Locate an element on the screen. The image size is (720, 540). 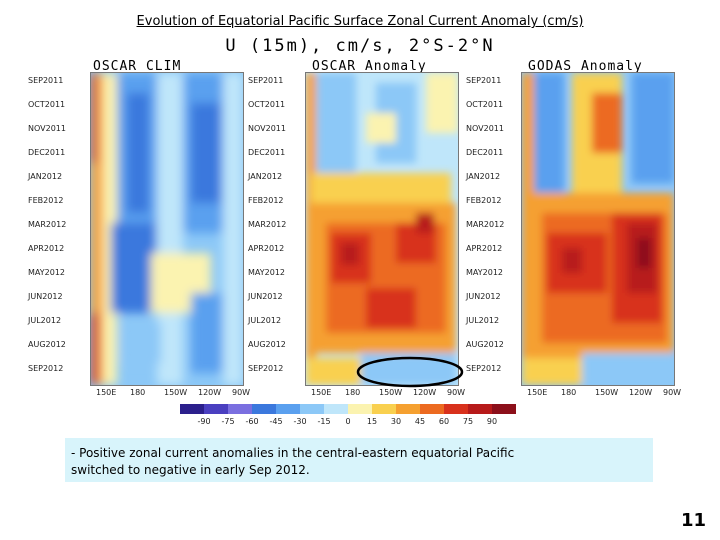
godas-anomaly-heatmap is located at coordinates (598, 229).